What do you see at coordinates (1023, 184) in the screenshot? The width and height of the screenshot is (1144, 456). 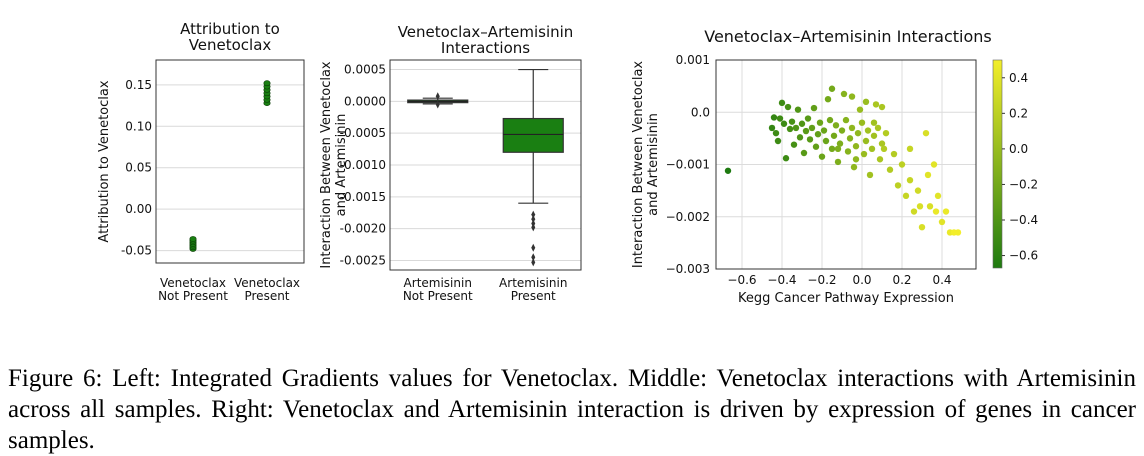 I see `colorbar-tick-label: −0.2` at bounding box center [1023, 184].